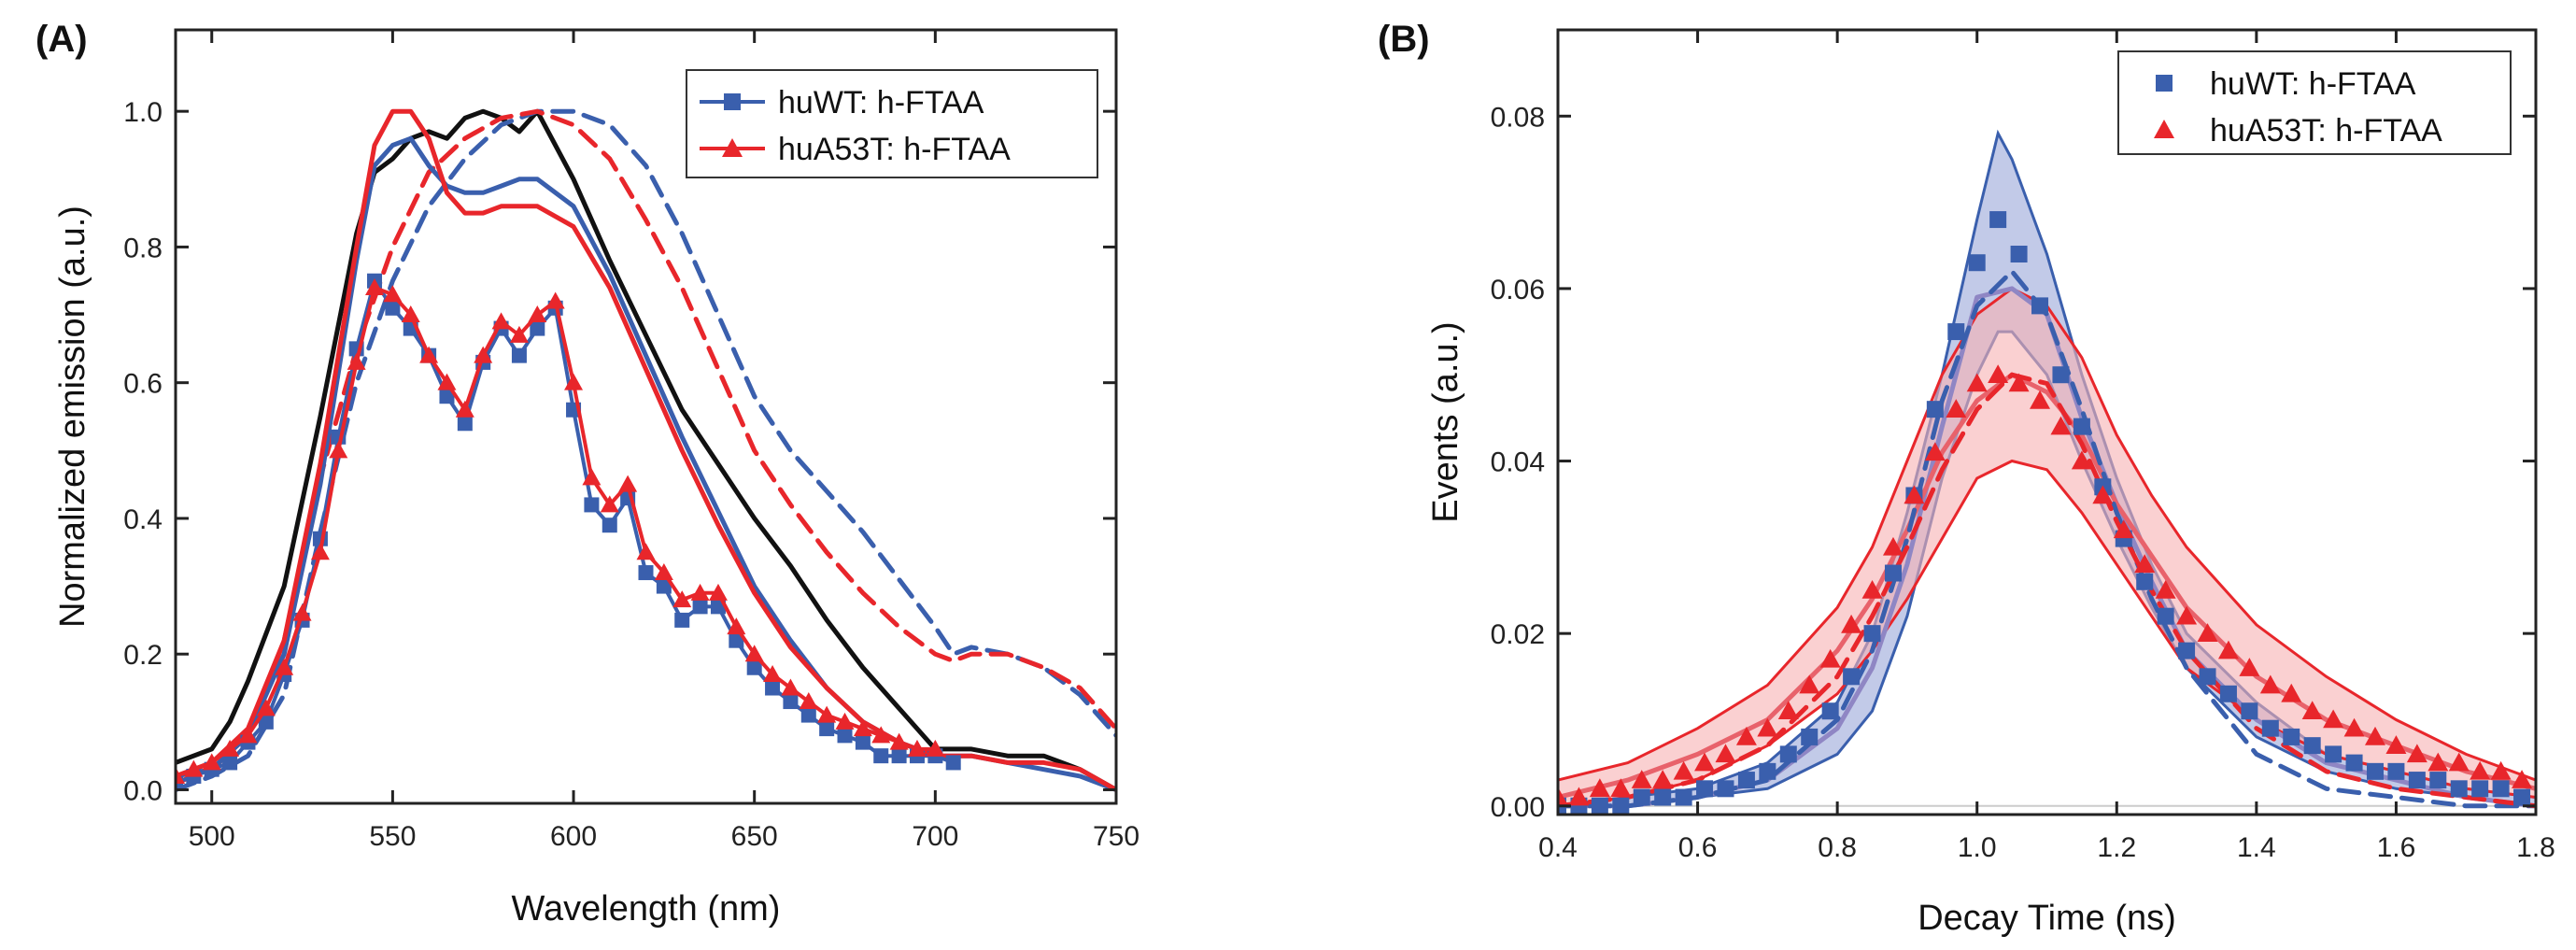 This screenshot has width=2576, height=950. I want to click on x-axis-label: Wavelength (nm), so click(646, 909).